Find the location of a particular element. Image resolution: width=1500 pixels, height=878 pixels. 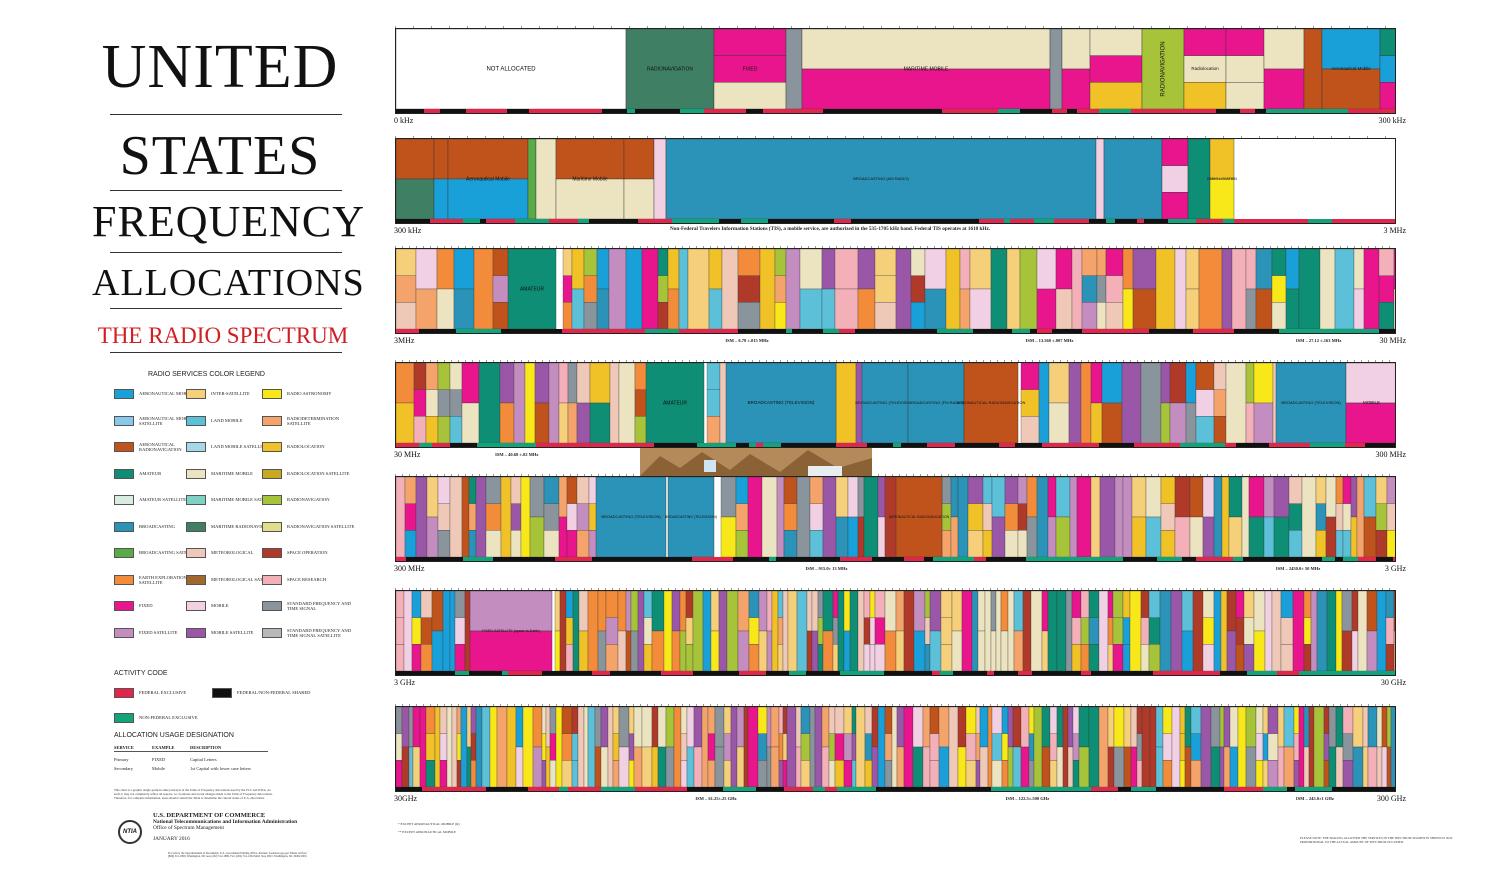

non-federal-swatch is located at coordinates (124, 718).